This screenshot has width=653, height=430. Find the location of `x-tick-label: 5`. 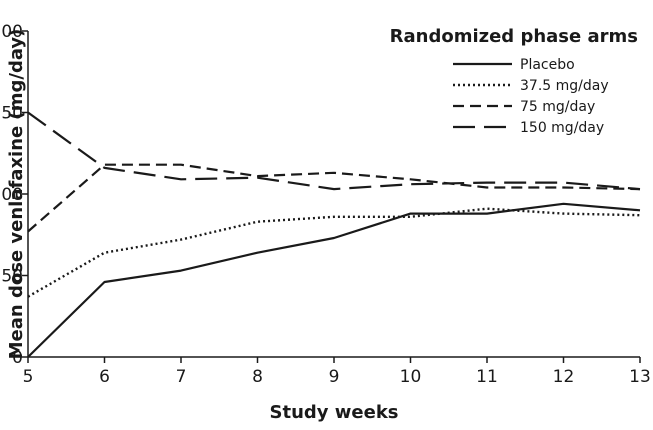

x-tick-label: 5 is located at coordinates (28, 377).